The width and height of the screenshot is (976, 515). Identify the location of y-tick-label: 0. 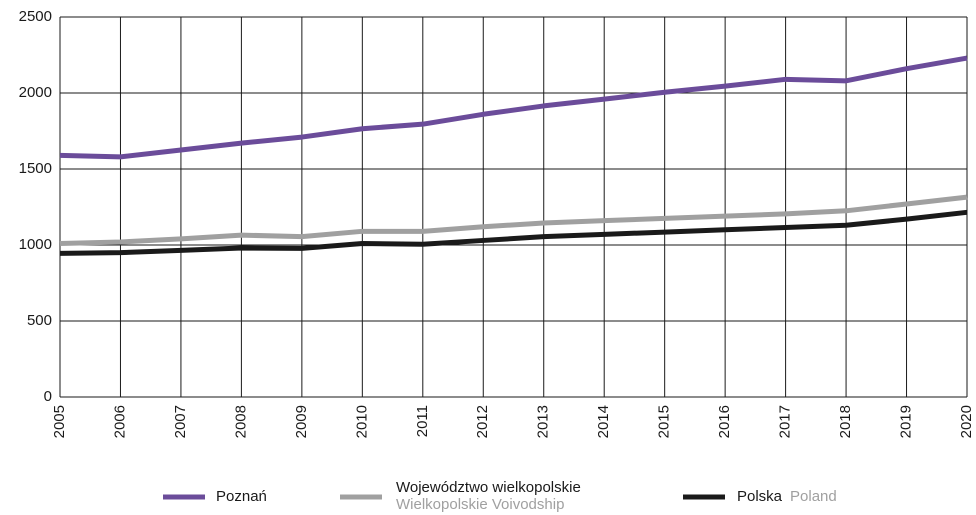
(48, 396).